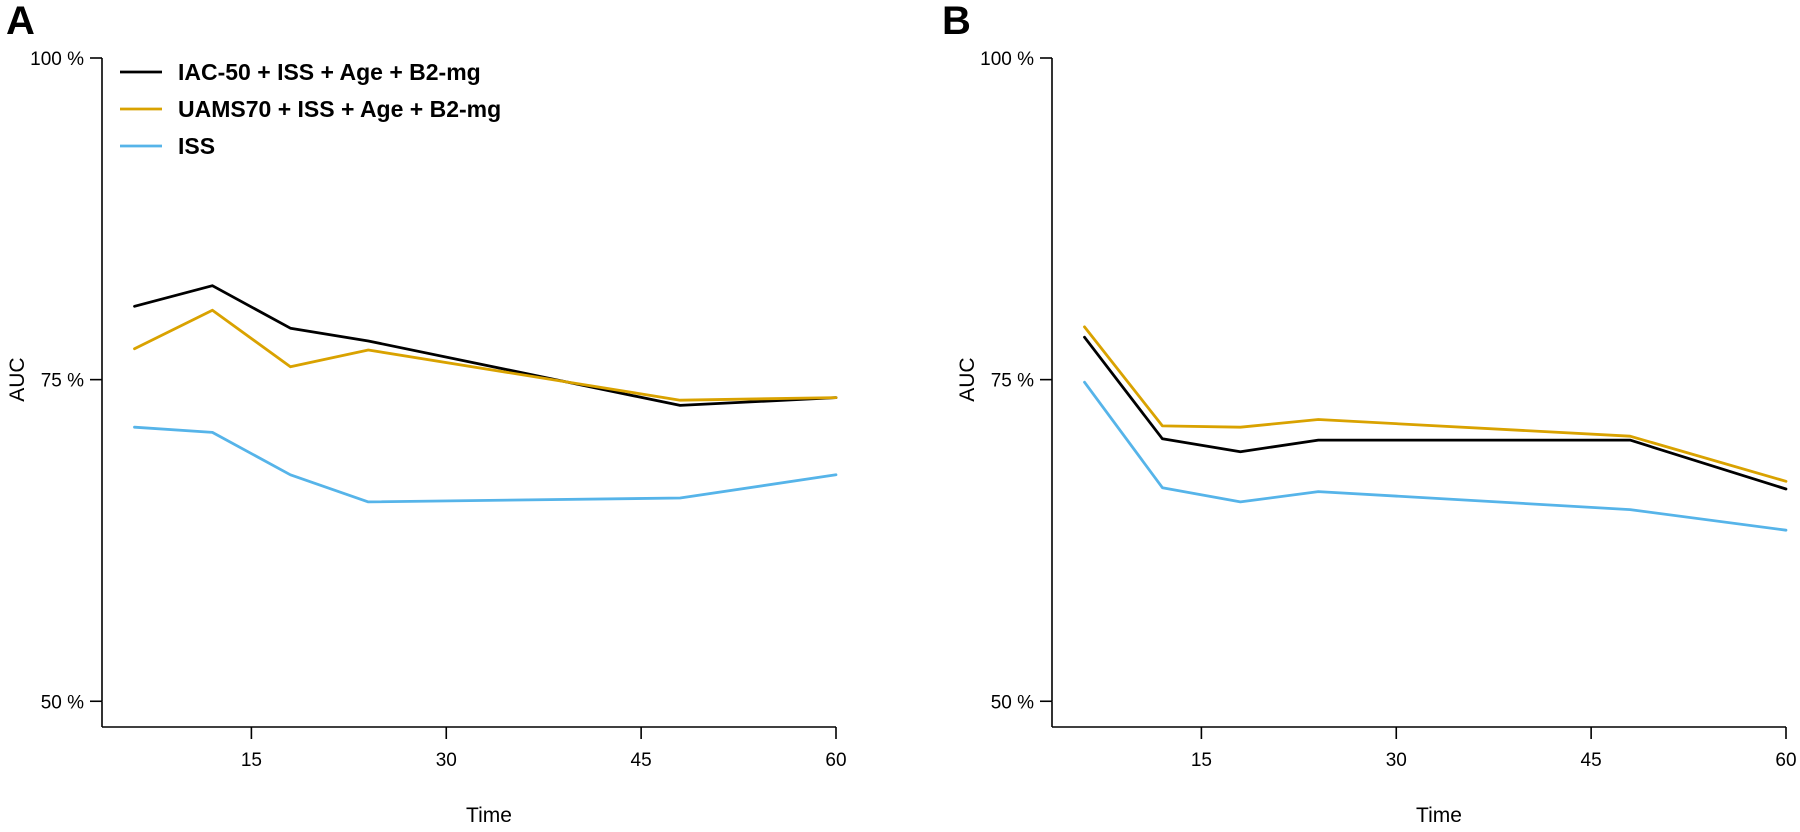  What do you see at coordinates (20, 21) in the screenshot?
I see `panel-letter: A` at bounding box center [20, 21].